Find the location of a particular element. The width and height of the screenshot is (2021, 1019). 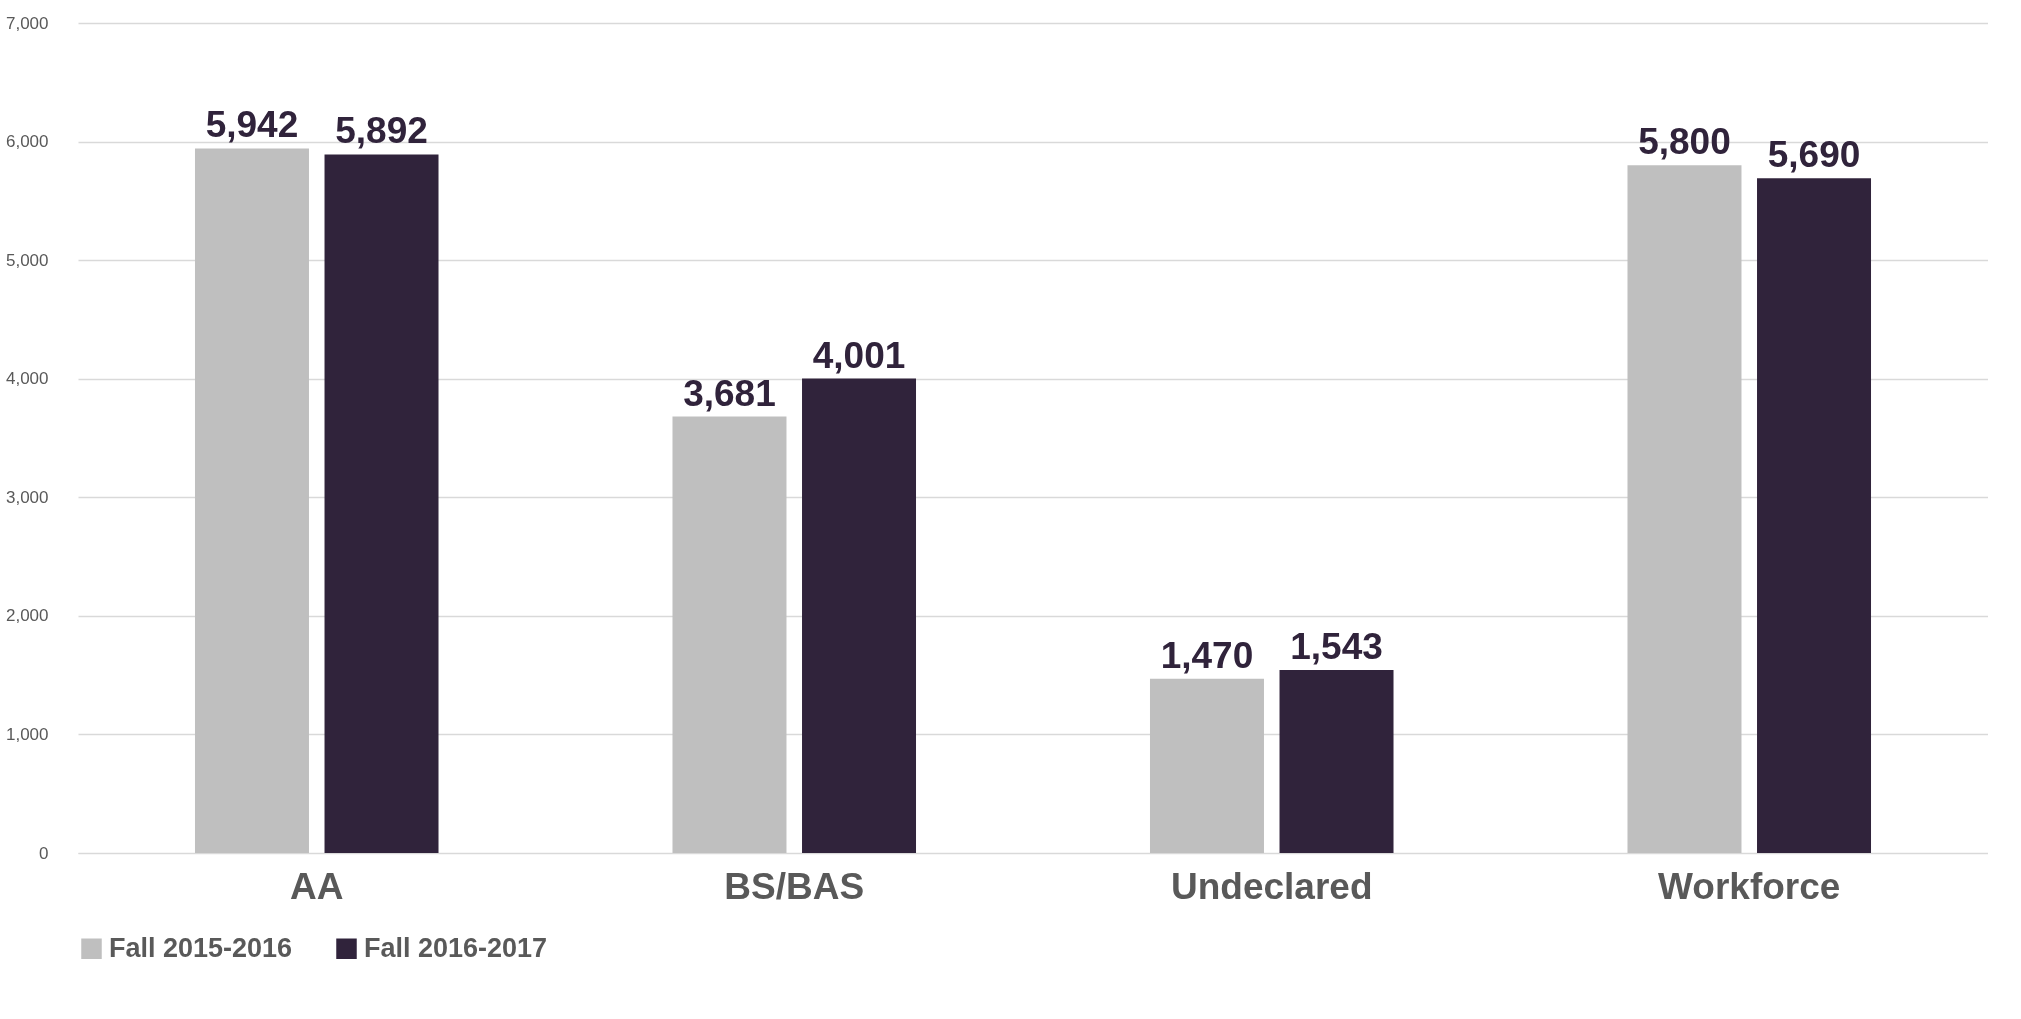

x-tick-label: AA is located at coordinates (317, 886).